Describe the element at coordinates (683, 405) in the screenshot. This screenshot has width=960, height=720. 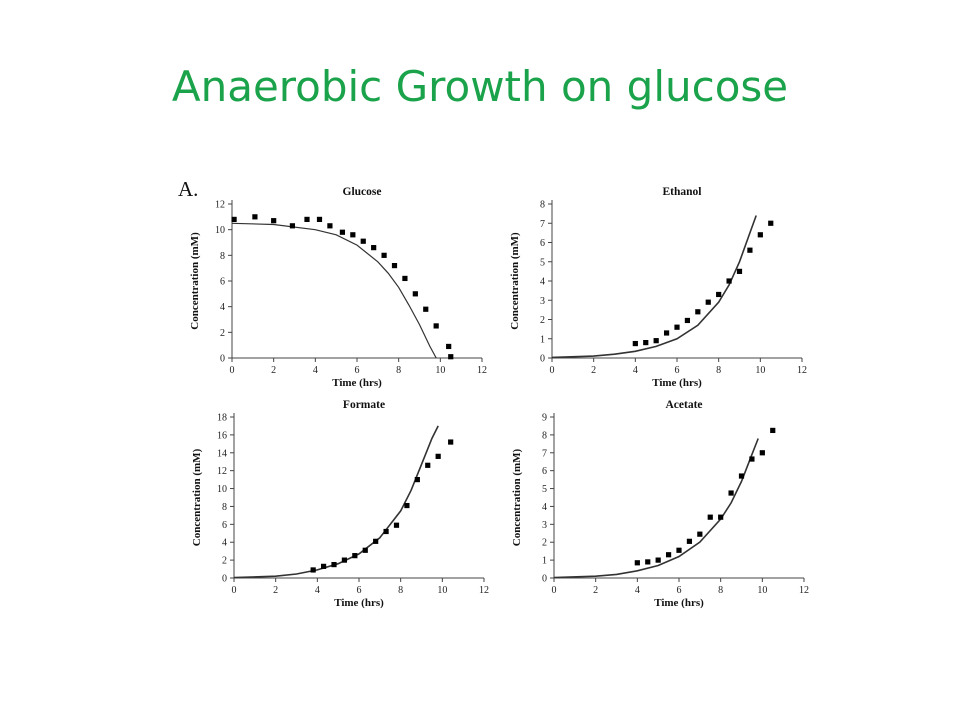
I see `plot-title: Acetate` at that location.